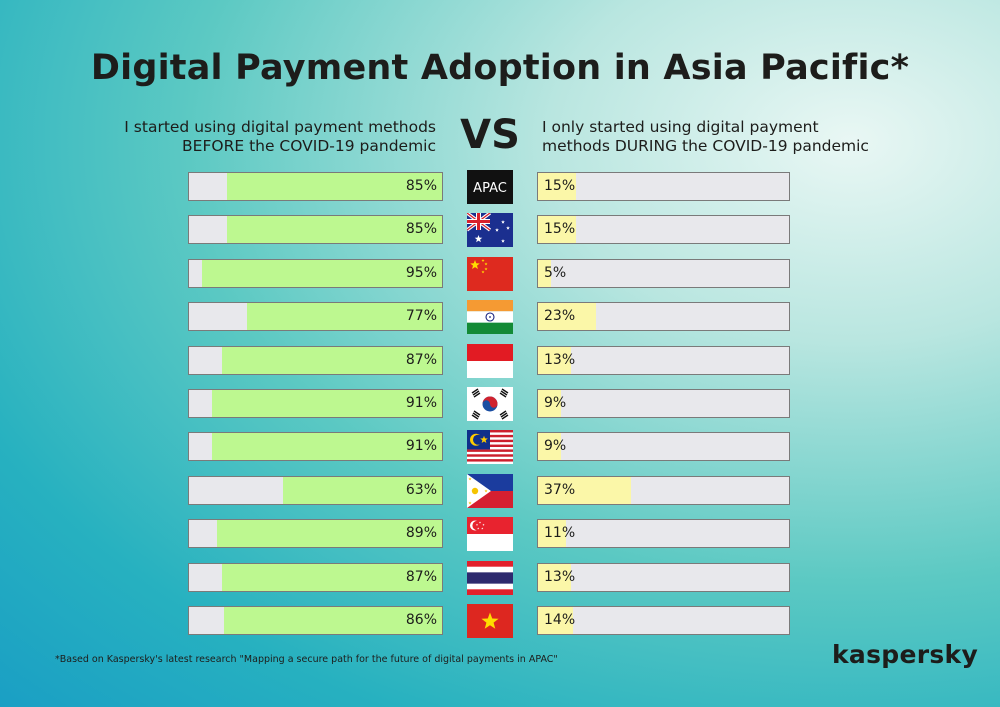 This screenshot has width=1000, height=707. I want to click on during-bar-track-singapore: 11%, so click(663, 534).